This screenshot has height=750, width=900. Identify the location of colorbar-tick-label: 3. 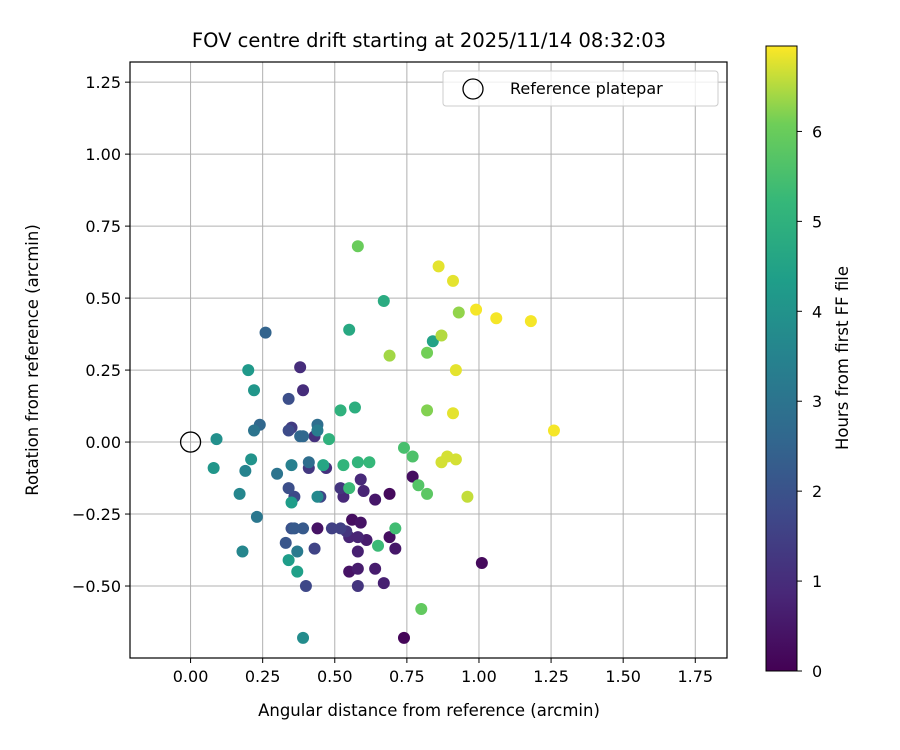
(817, 401).